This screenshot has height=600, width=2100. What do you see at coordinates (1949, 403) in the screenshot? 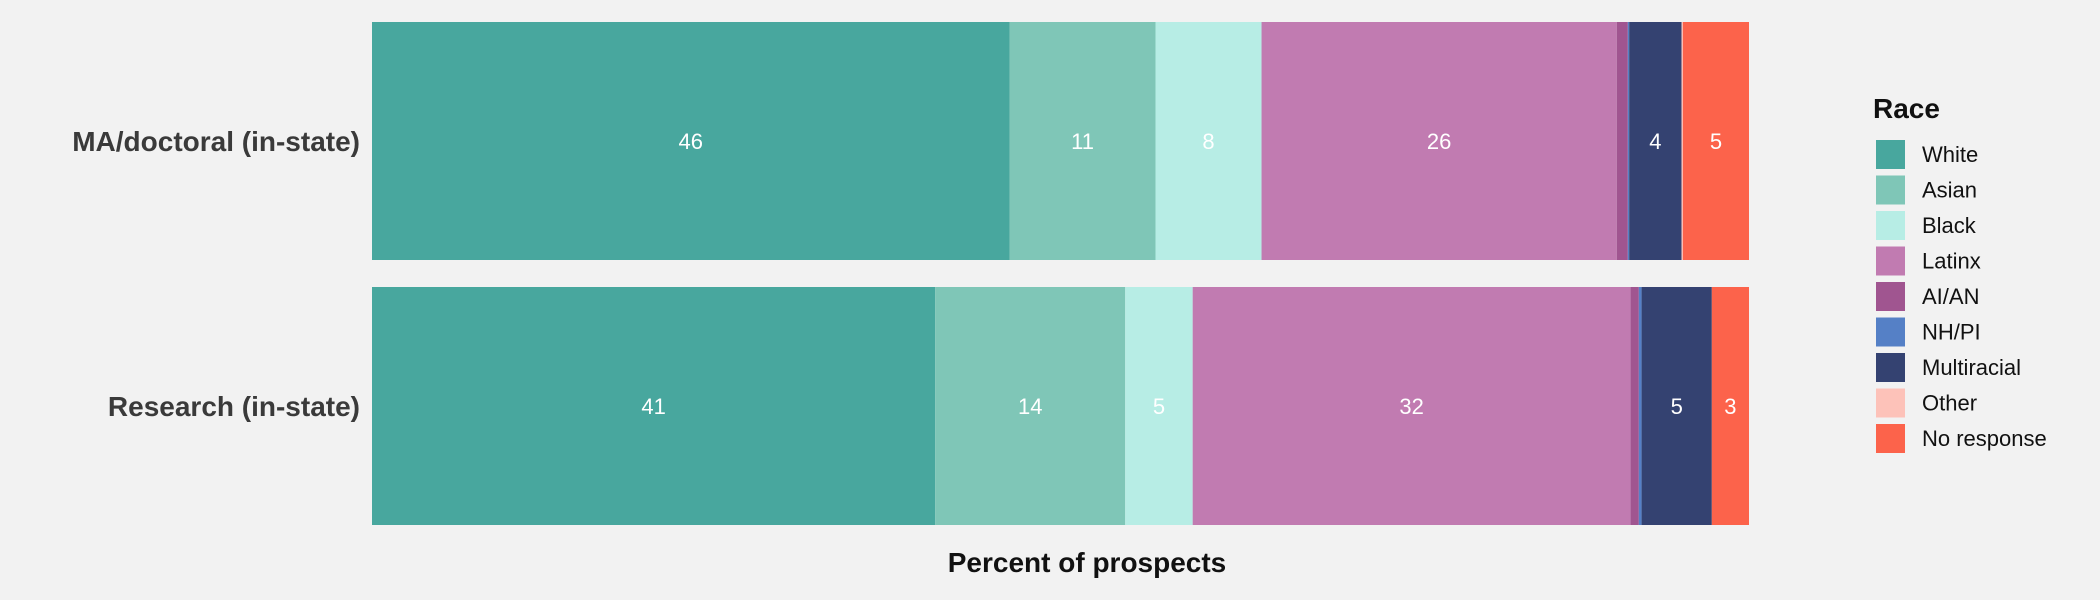
I see `legend-label: Other` at bounding box center [1949, 403].